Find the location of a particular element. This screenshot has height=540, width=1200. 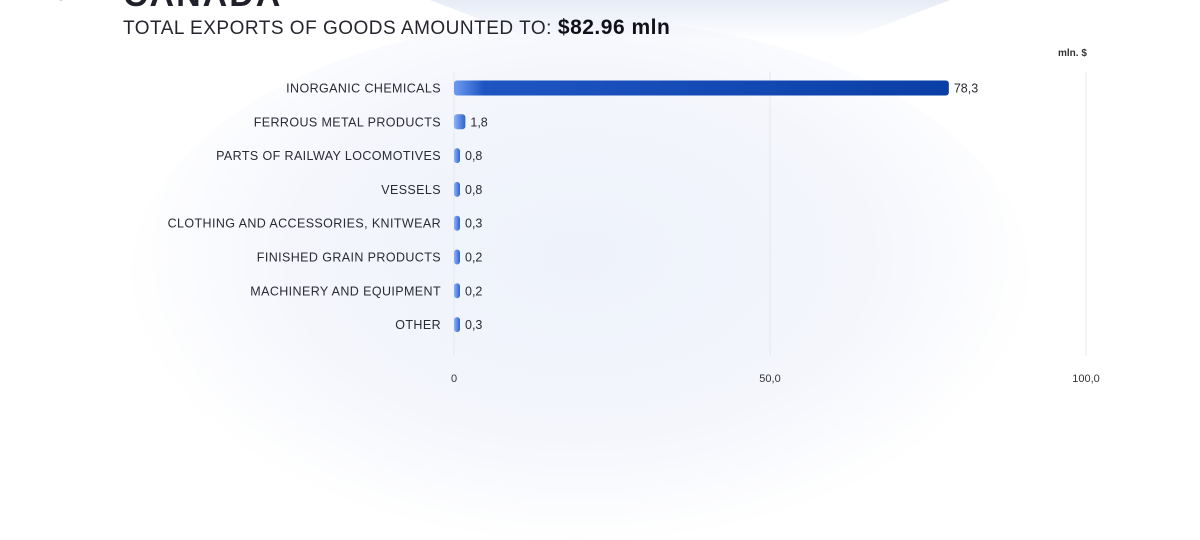

category-label: VESSELS is located at coordinates (411, 190).